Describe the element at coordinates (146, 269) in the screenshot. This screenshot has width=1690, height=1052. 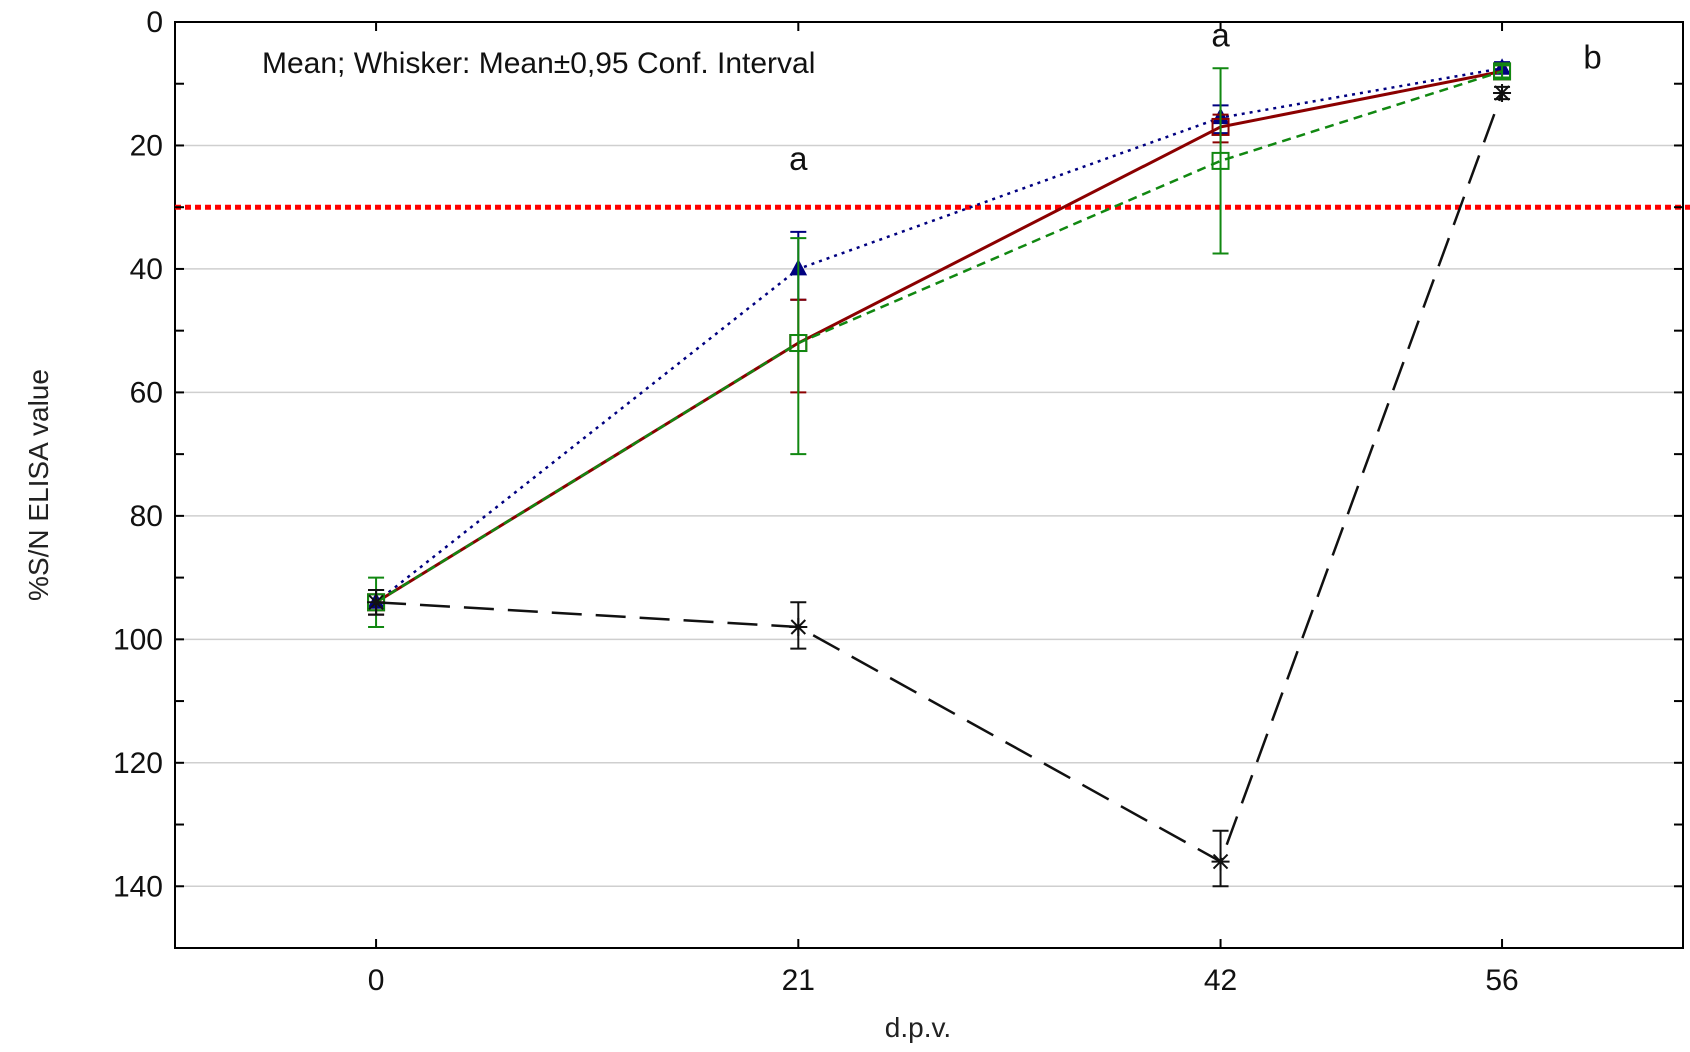
I see `y-tick-label: 40` at that location.